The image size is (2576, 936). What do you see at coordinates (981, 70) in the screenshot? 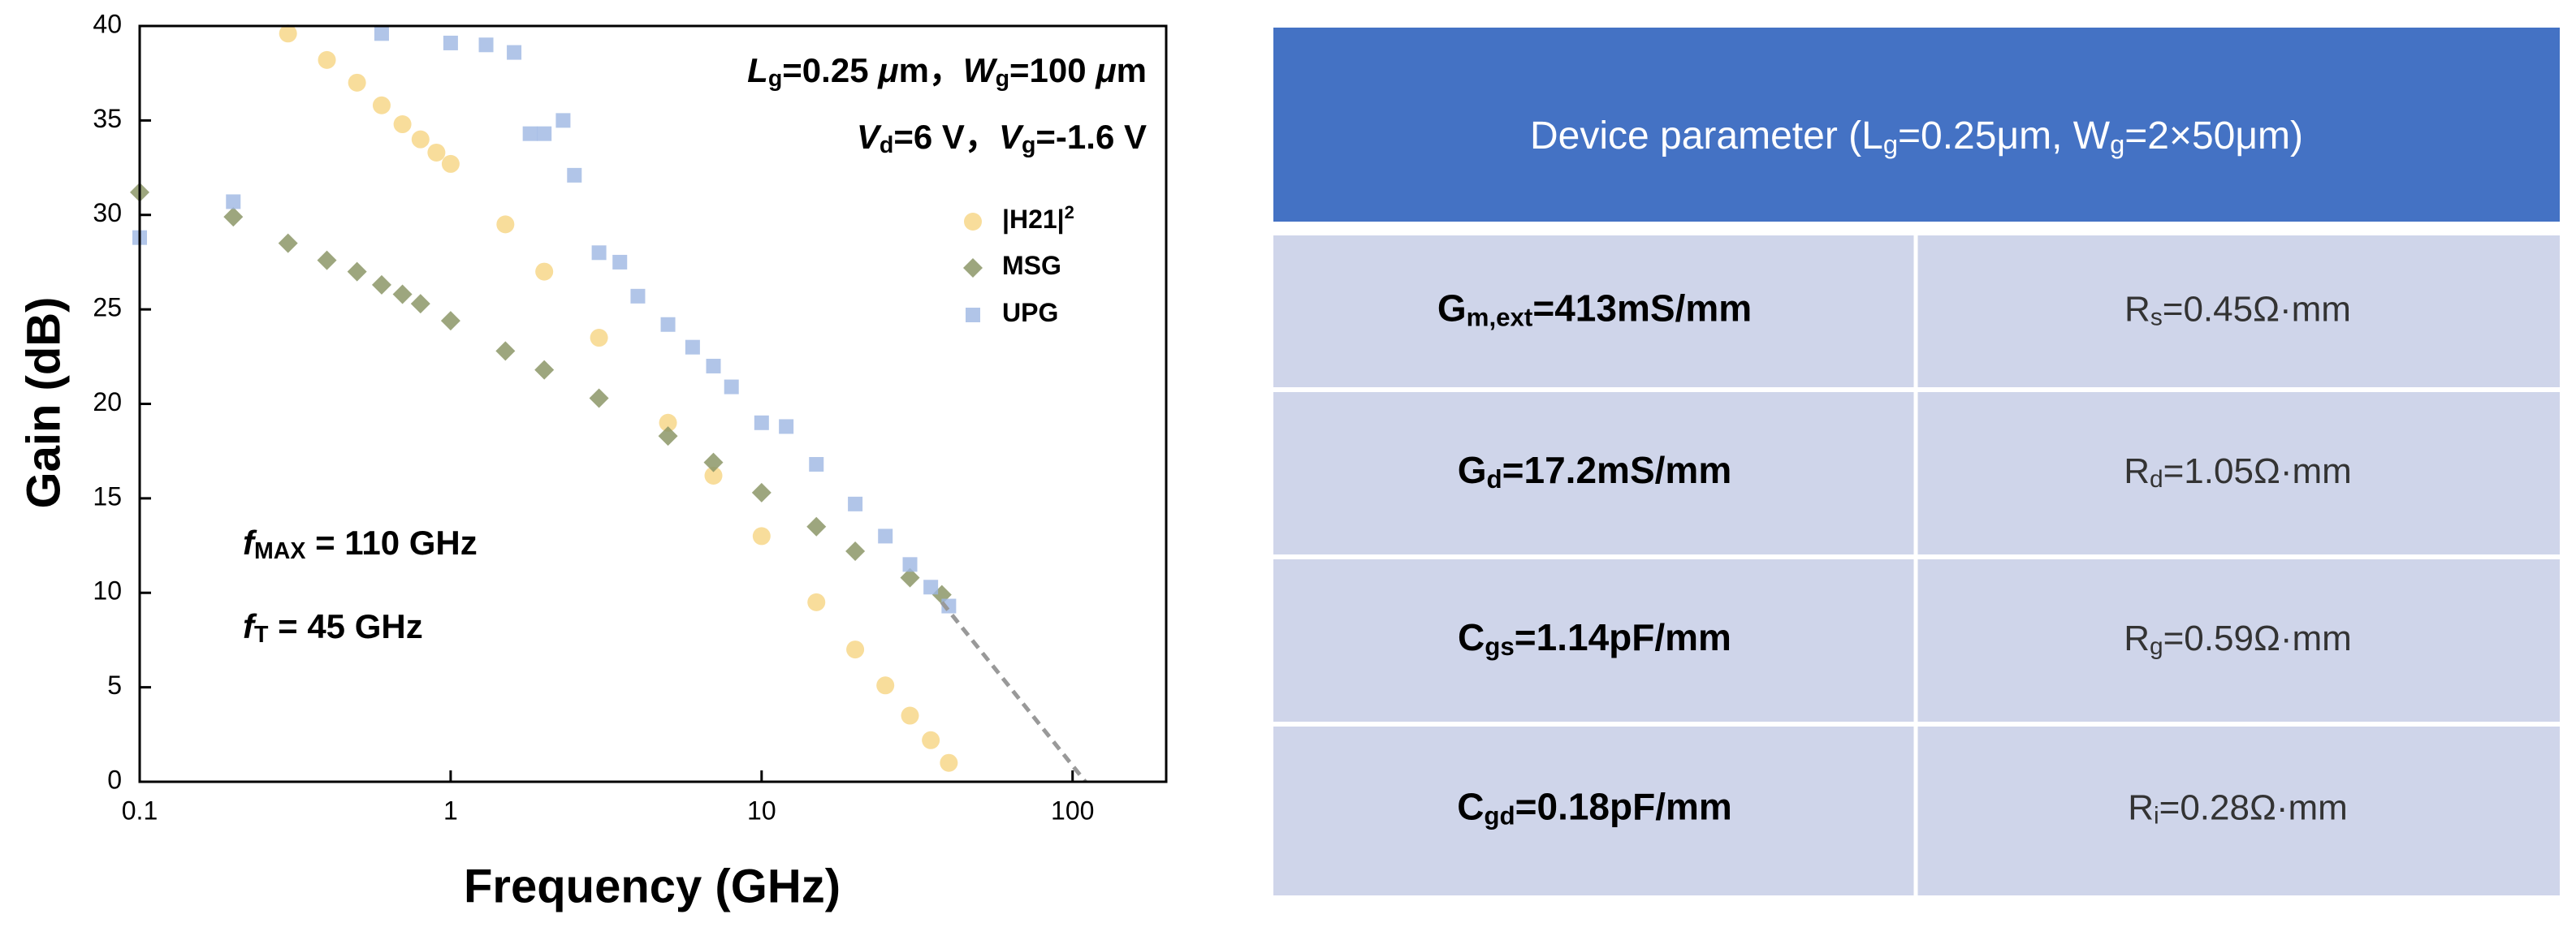
I see `text-part: W` at bounding box center [981, 70].